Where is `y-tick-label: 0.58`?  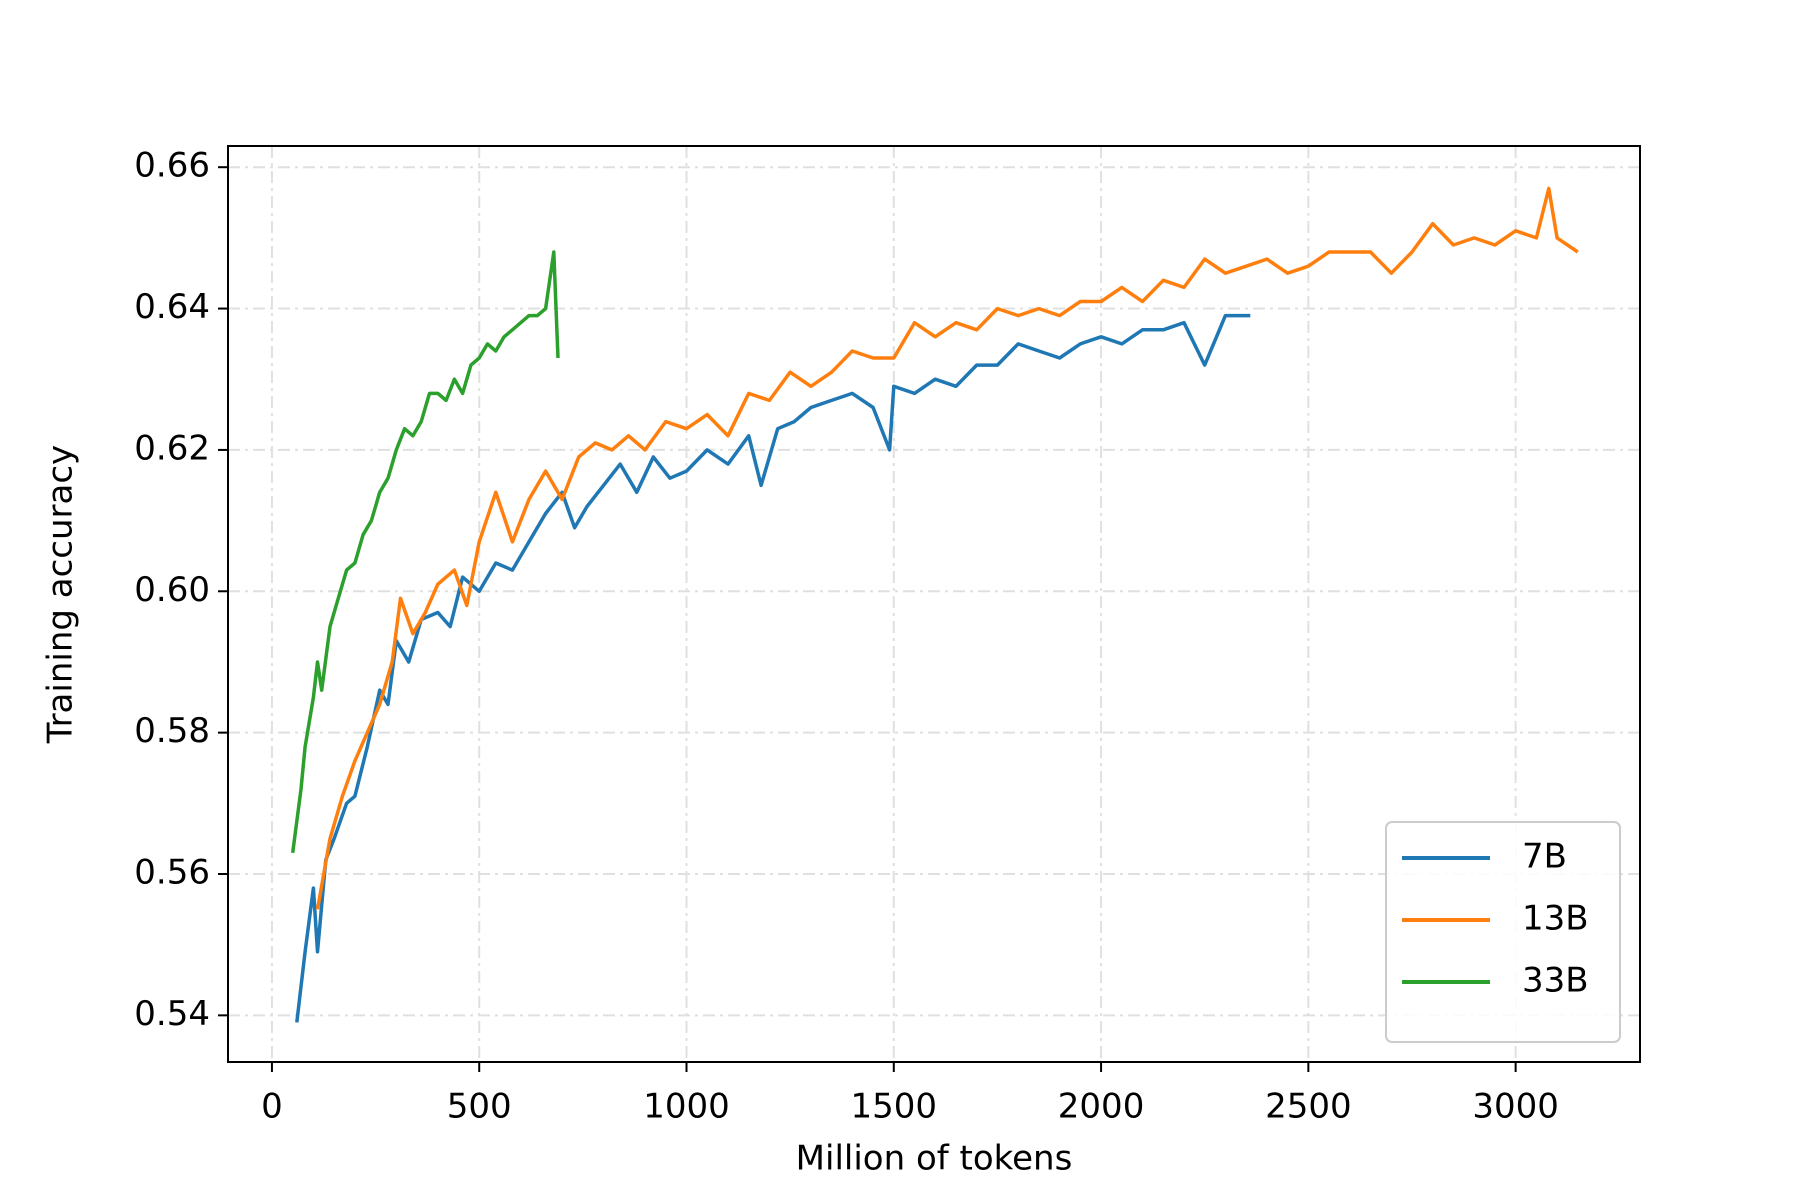 y-tick-label: 0.58 is located at coordinates (172, 731).